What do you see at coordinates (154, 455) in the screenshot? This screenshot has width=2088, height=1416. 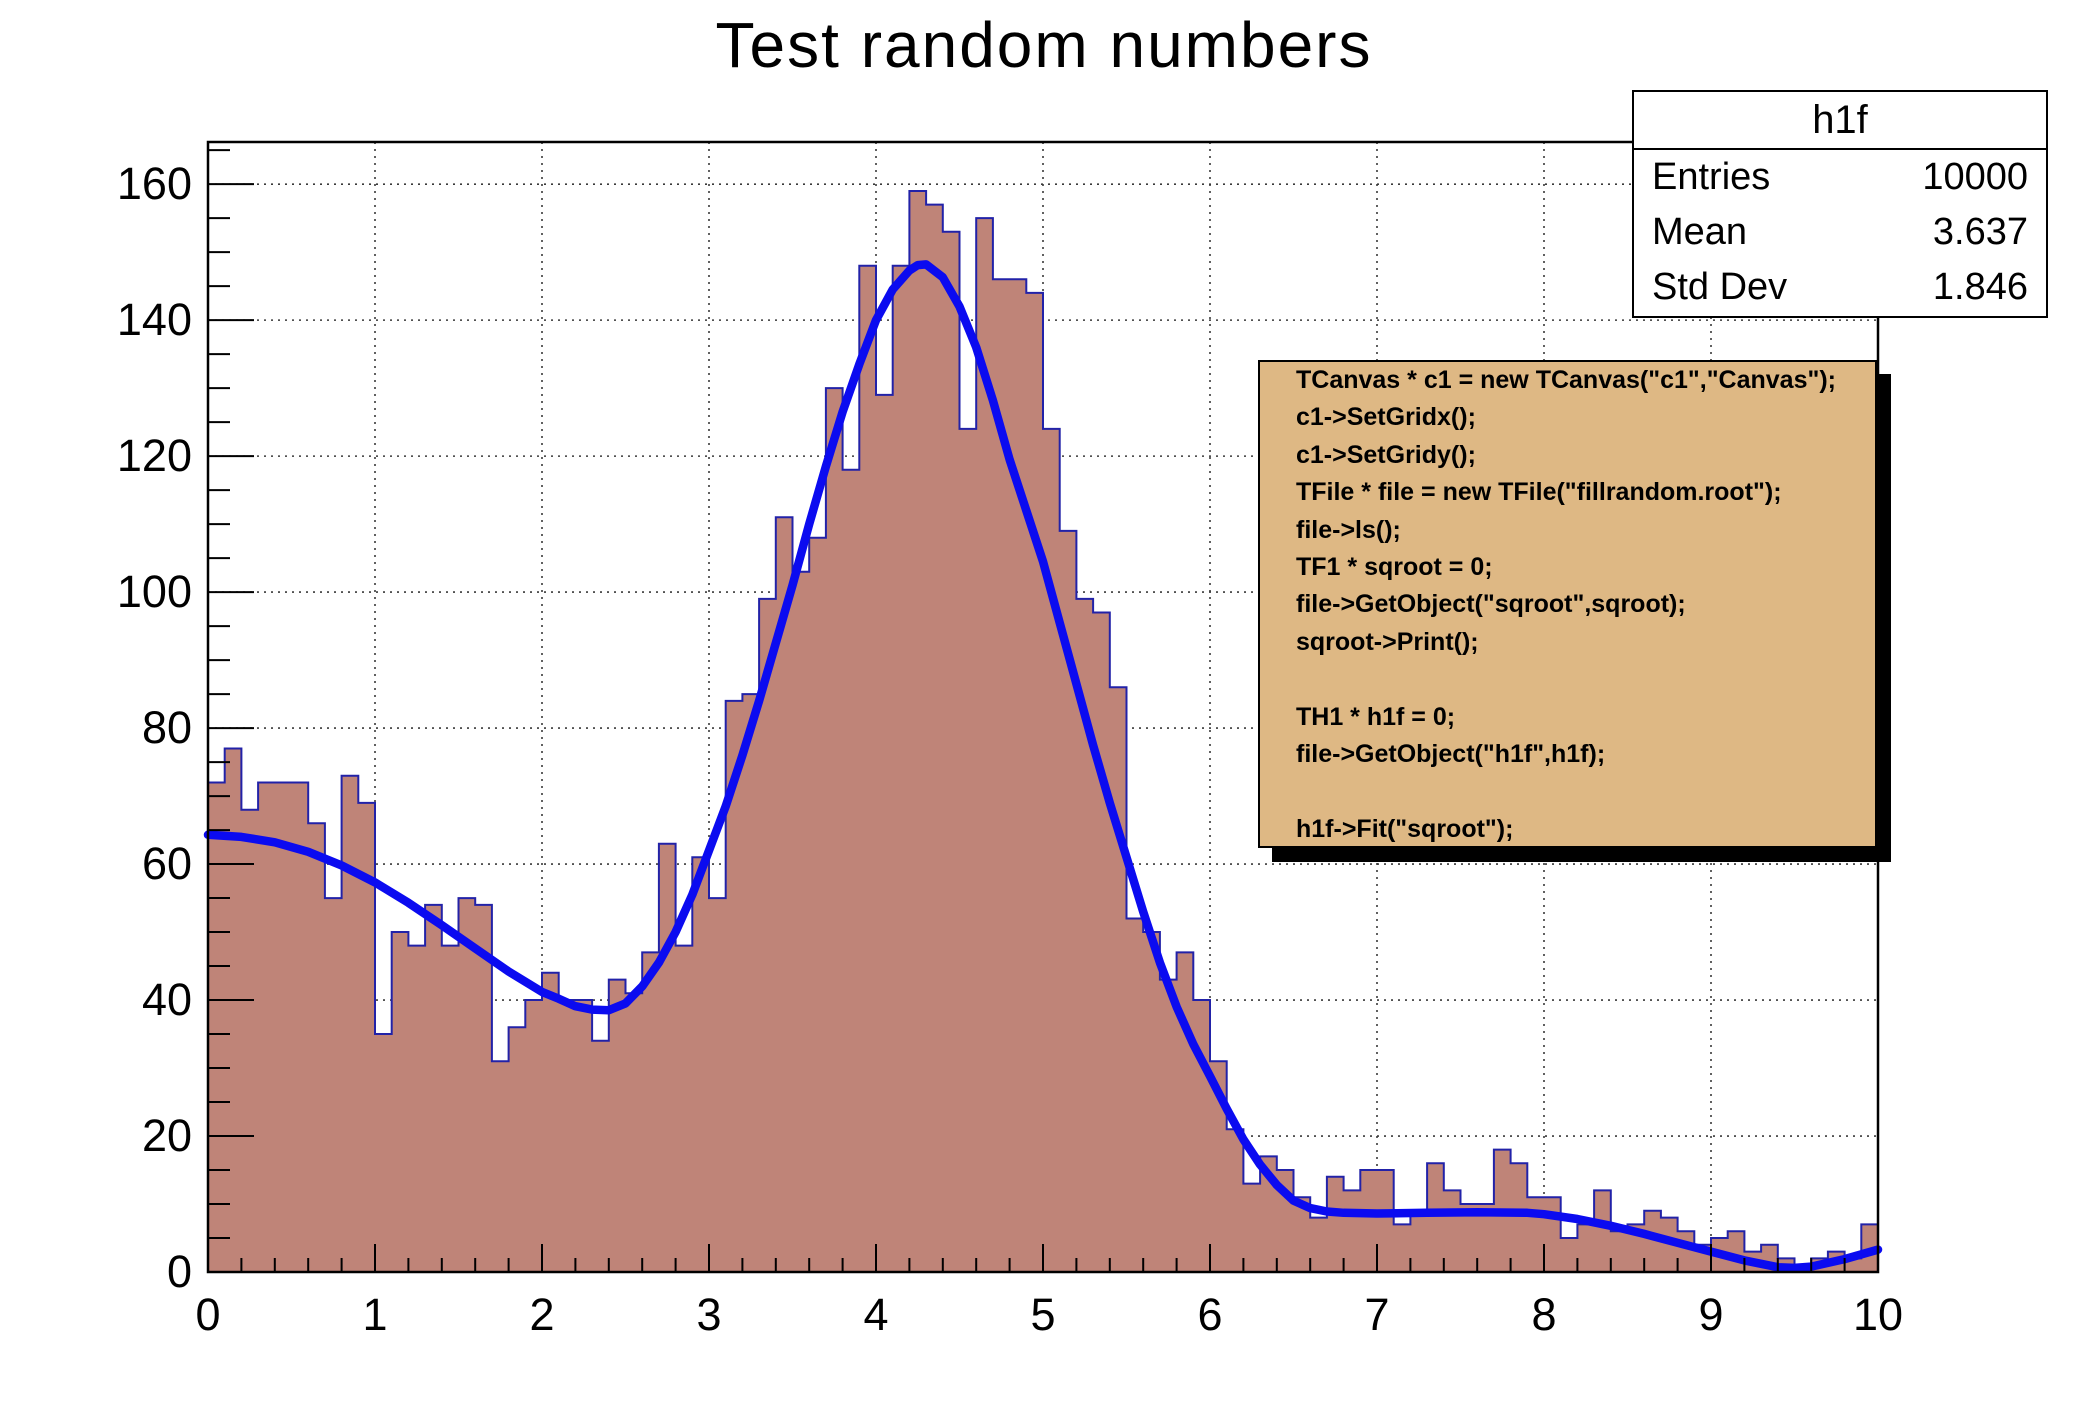 I see `y-tick-label: 120` at bounding box center [154, 455].